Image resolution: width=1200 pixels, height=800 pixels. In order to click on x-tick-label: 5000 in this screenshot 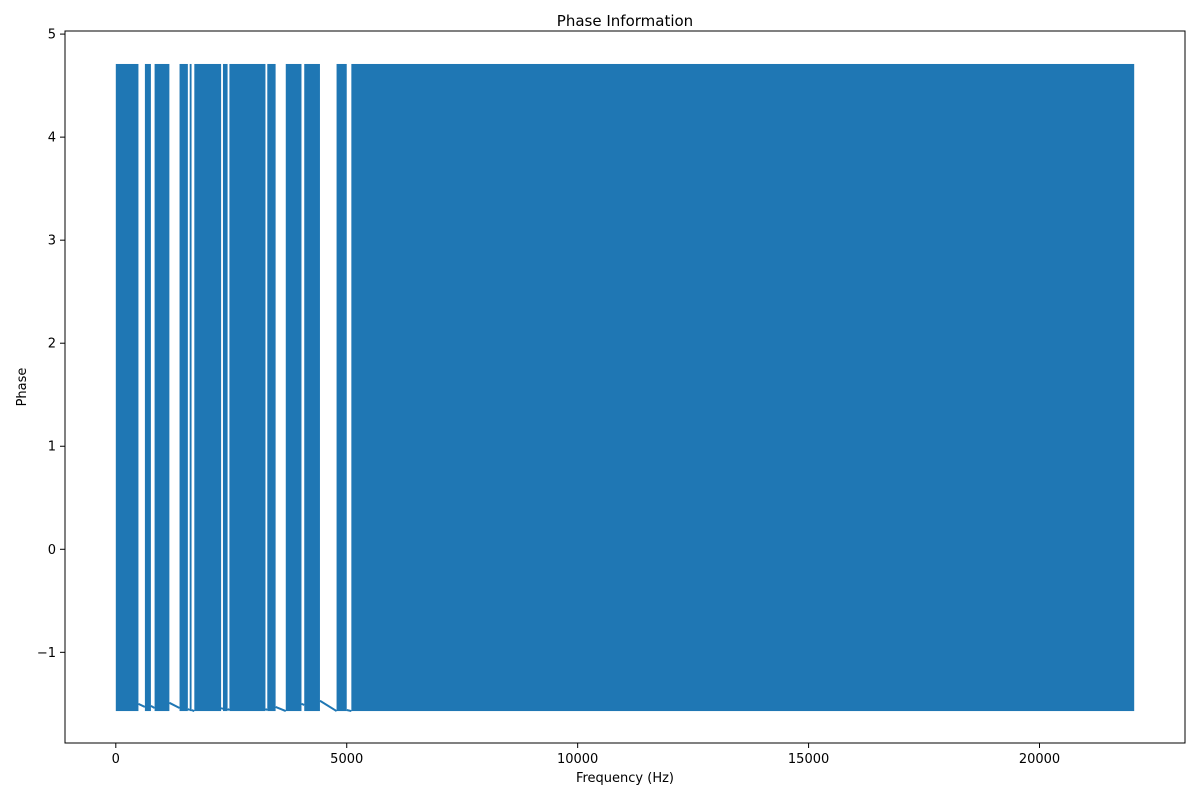, I will do `click(346, 759)`.